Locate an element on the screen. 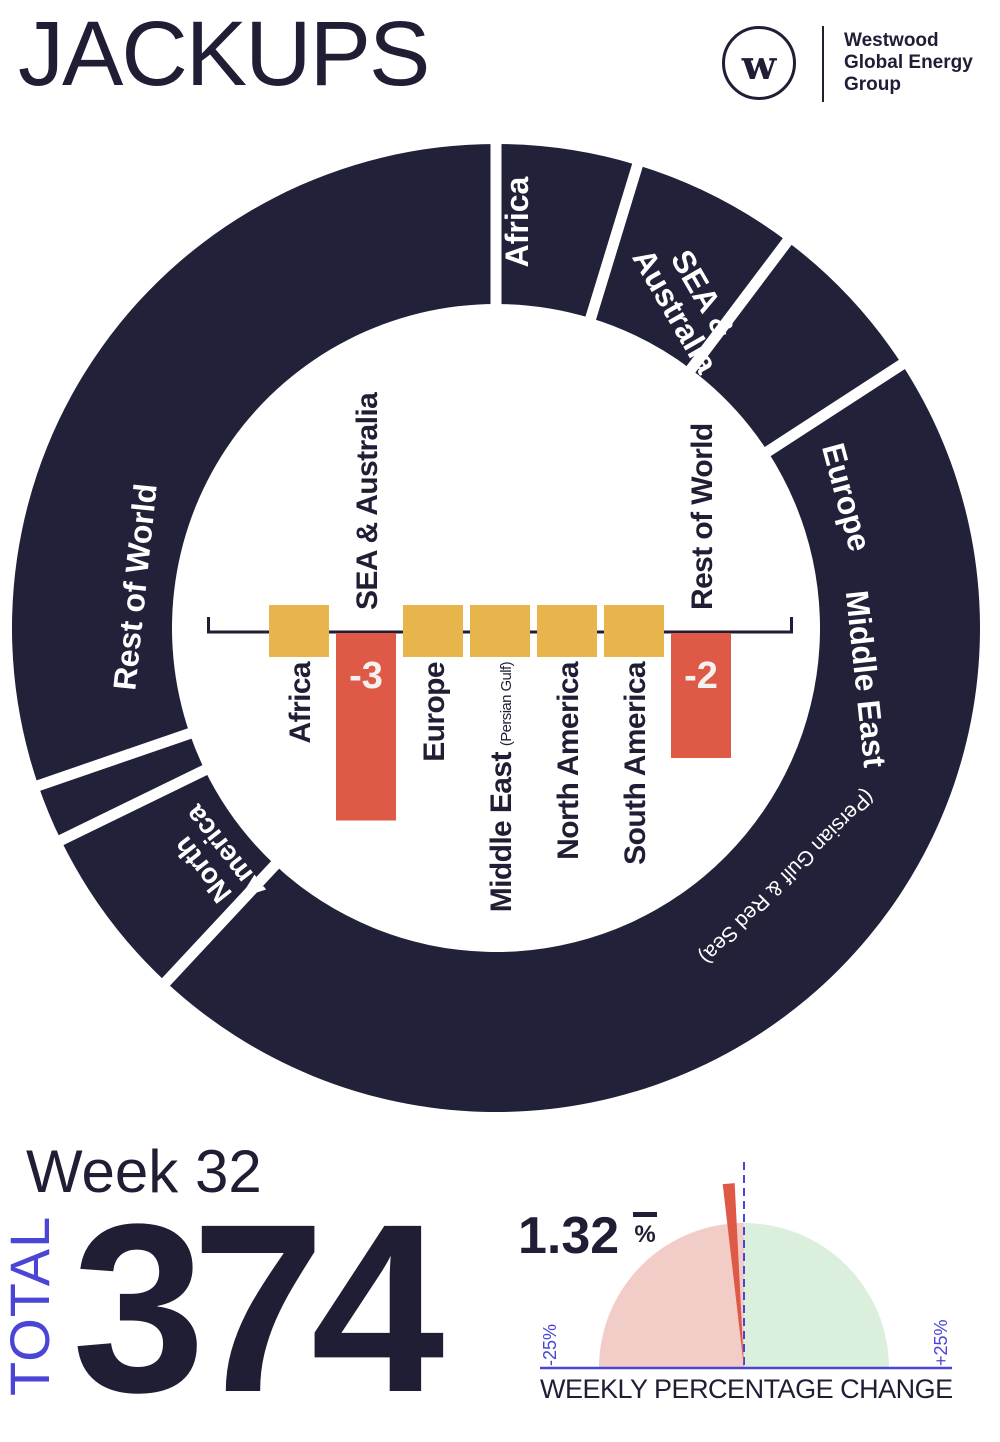 The height and width of the screenshot is (1442, 1000). bar-category-label: North America is located at coordinates (568, 760).